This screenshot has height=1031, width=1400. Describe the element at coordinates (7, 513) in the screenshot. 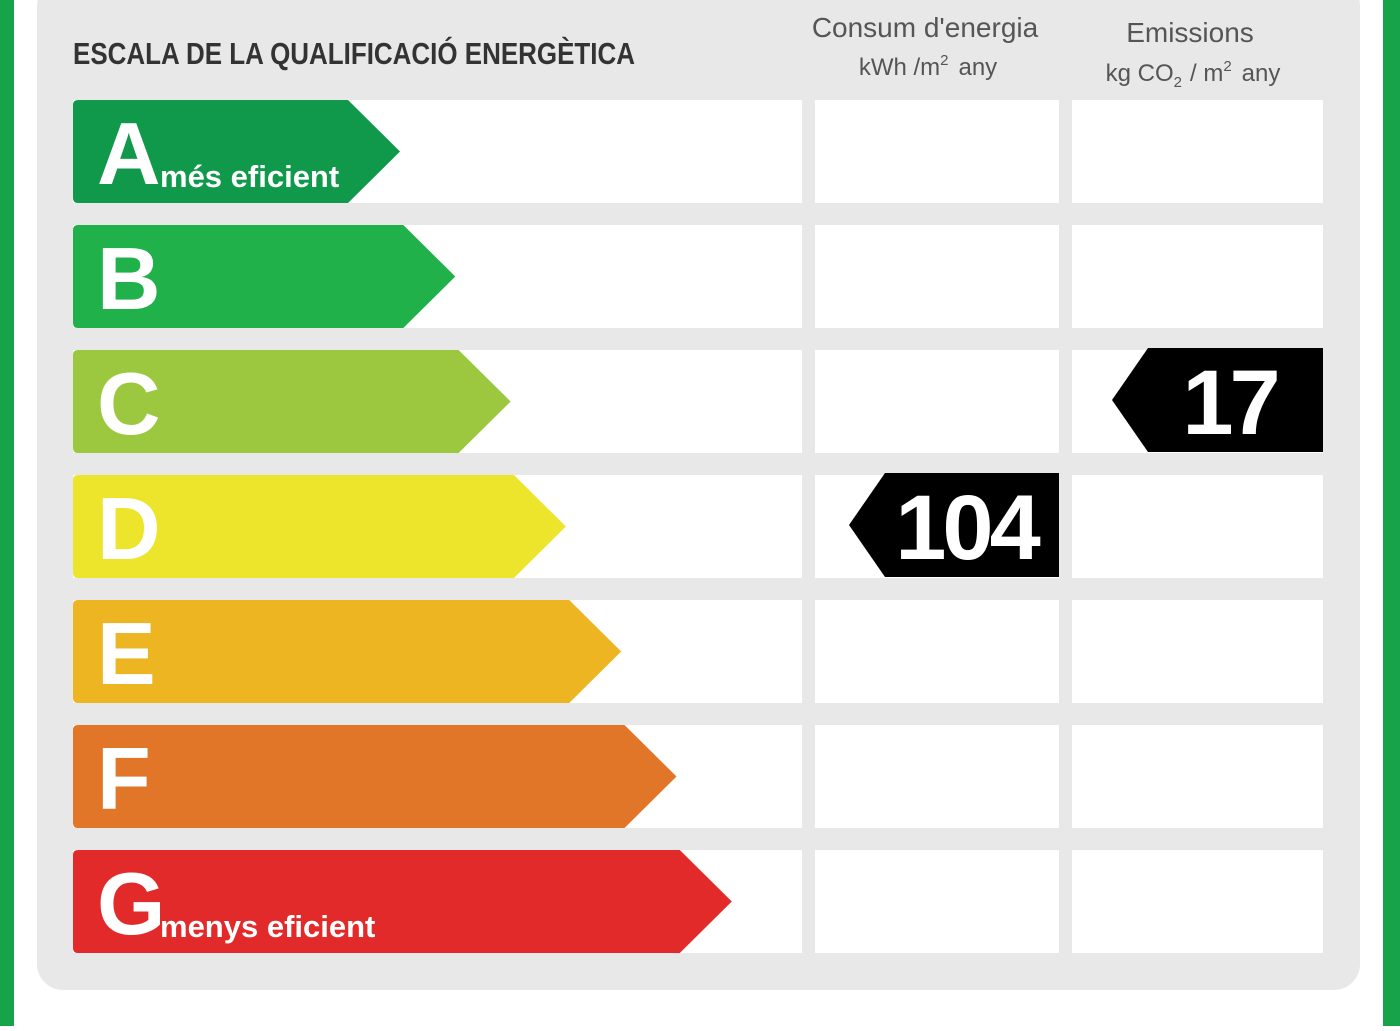

I see `left-border` at that location.